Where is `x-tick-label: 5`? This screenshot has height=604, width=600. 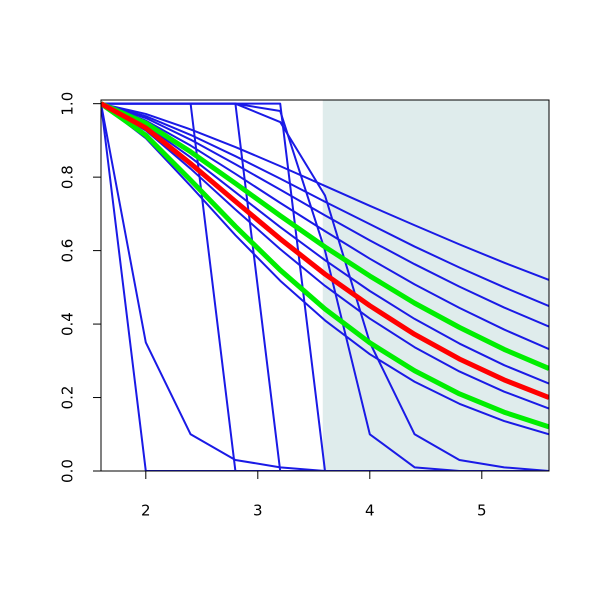 x-tick-label: 5 is located at coordinates (482, 511).